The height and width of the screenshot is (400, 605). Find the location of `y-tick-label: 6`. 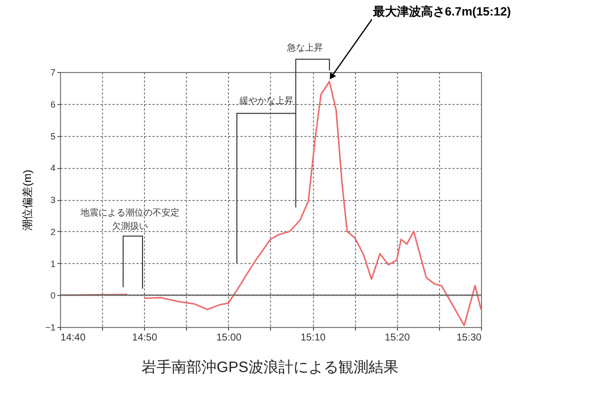

y-tick-label: 6 is located at coordinates (53, 104).